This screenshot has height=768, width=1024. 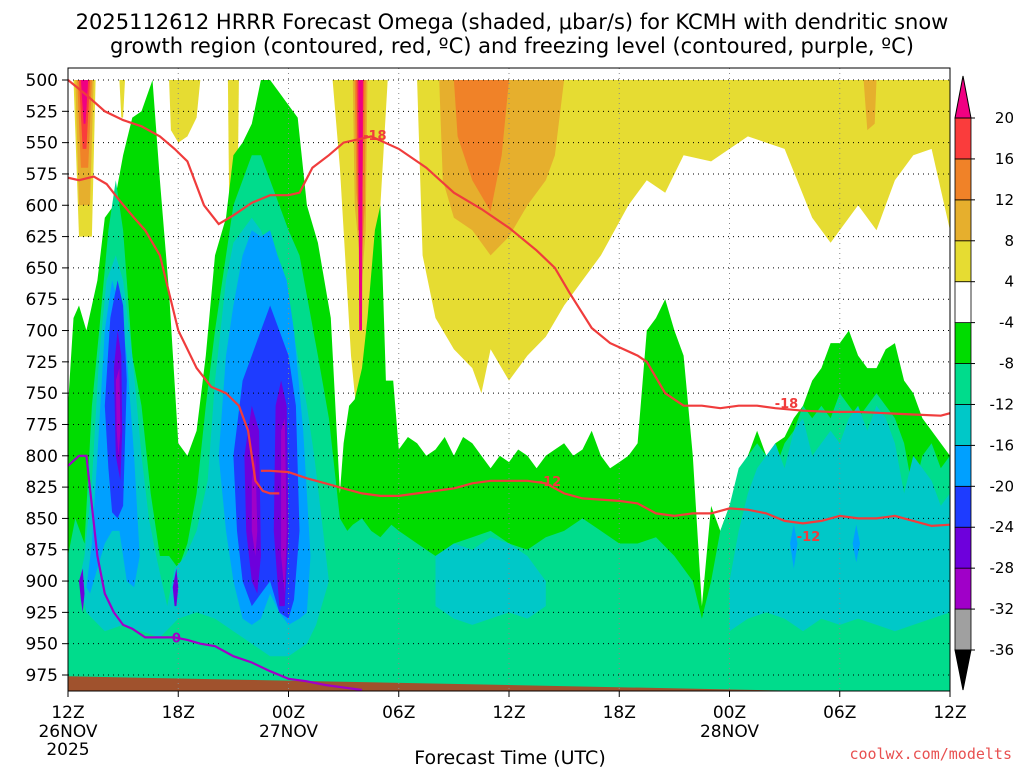 What do you see at coordinates (1002, 527) in the screenshot?
I see `colorbar-label: -24` at bounding box center [1002, 527].